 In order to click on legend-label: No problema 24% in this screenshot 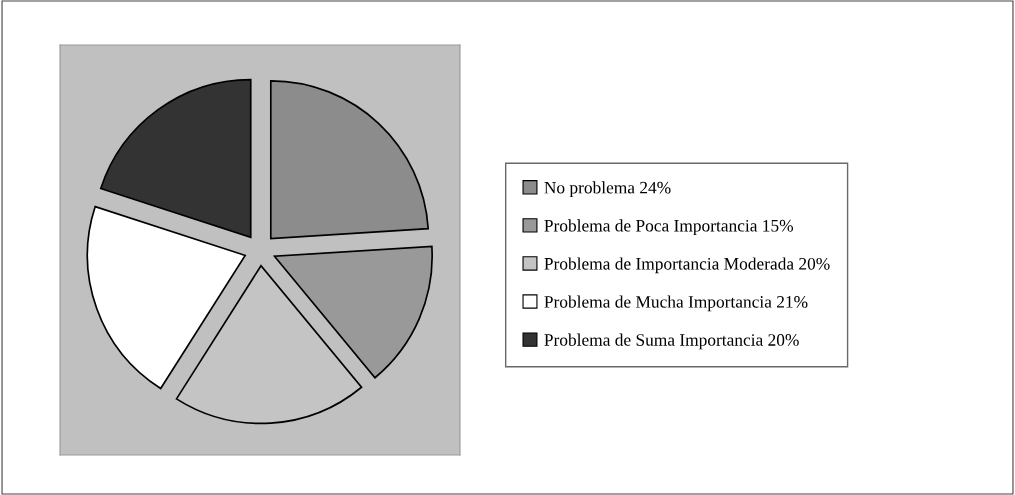, I will do `click(607, 189)`.